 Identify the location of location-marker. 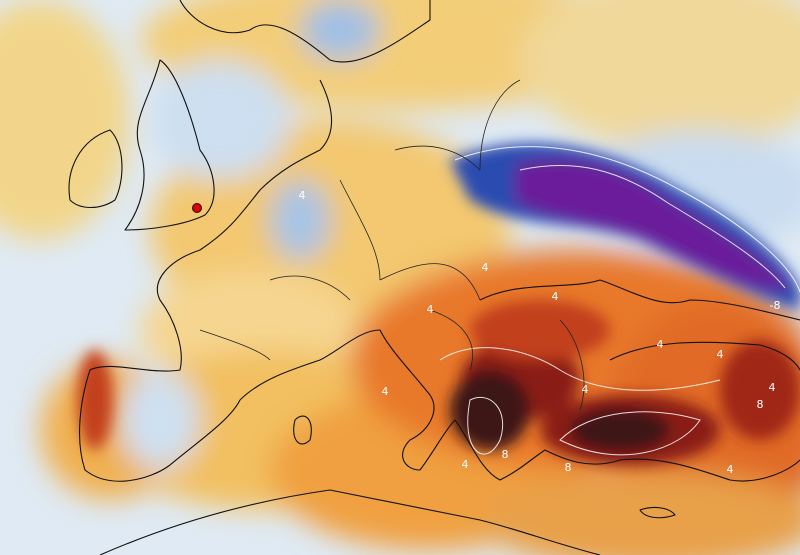
(197, 208).